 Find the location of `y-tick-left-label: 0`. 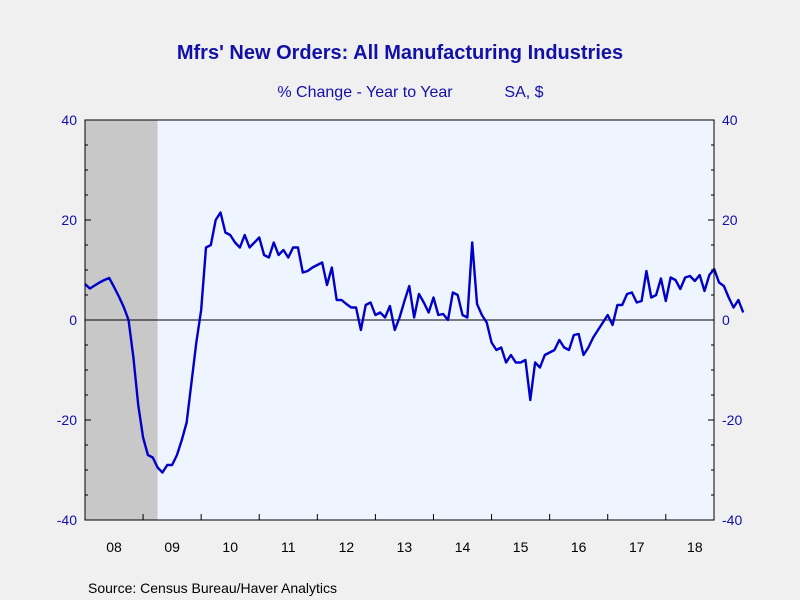

y-tick-left-label: 0 is located at coordinates (73, 320).